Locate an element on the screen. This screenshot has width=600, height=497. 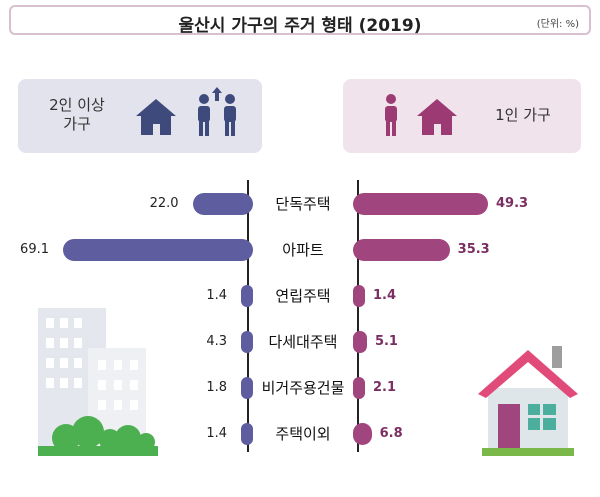
unit-label: (단위: %) is located at coordinates (557, 24).